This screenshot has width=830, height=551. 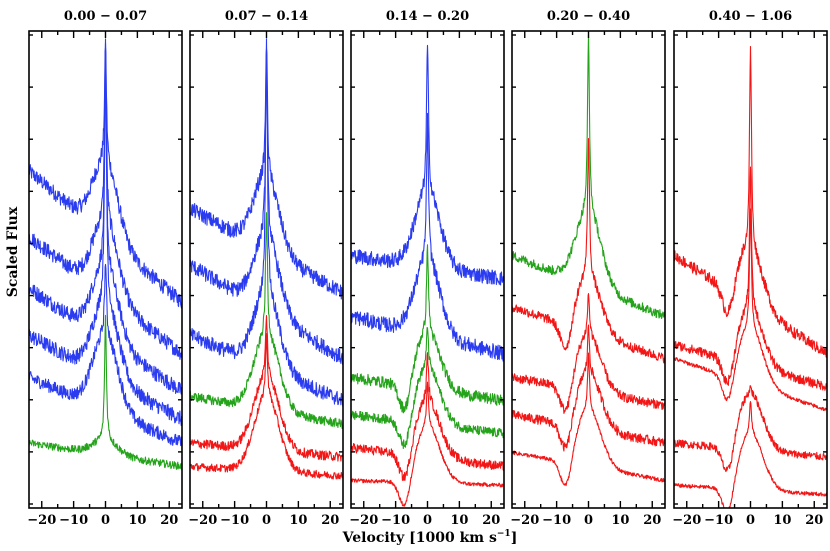 What do you see at coordinates (588, 16) in the screenshot?
I see `panel-title: 0.20 − 0.40` at bounding box center [588, 16].